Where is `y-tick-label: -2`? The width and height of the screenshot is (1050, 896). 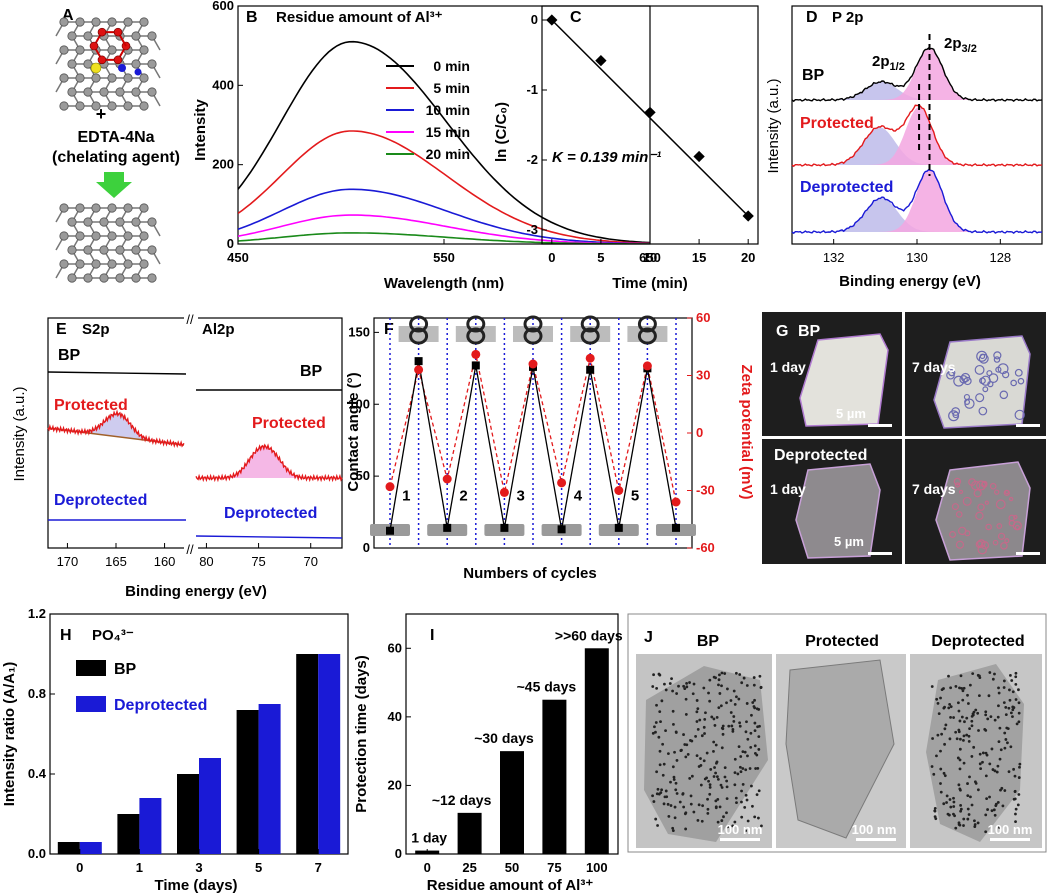 y-tick-label: -2 is located at coordinates (532, 159).